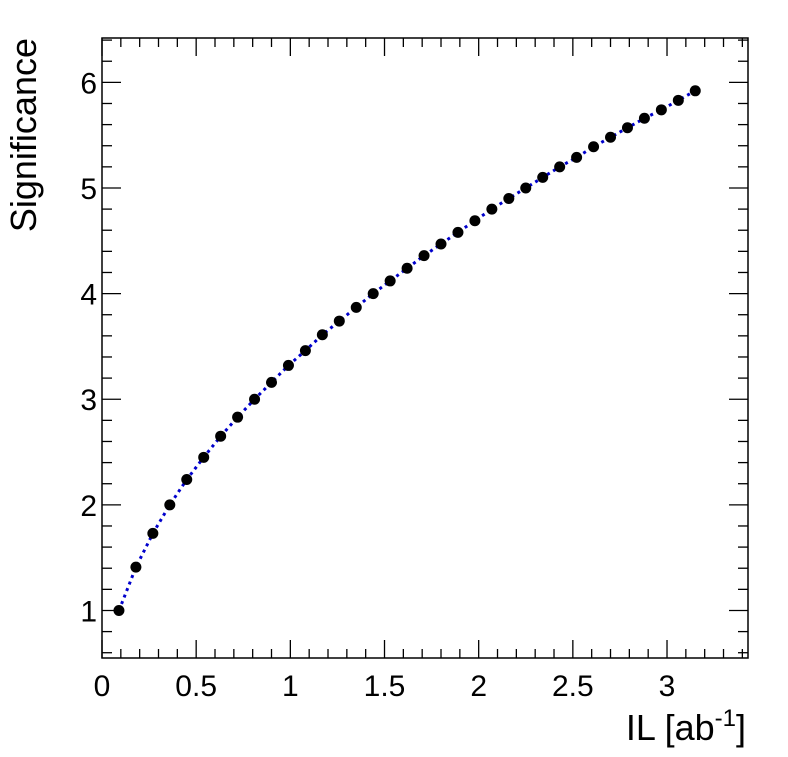 This screenshot has width=788, height=757. What do you see at coordinates (478, 686) in the screenshot?
I see `x-tick-label: 2` at bounding box center [478, 686].